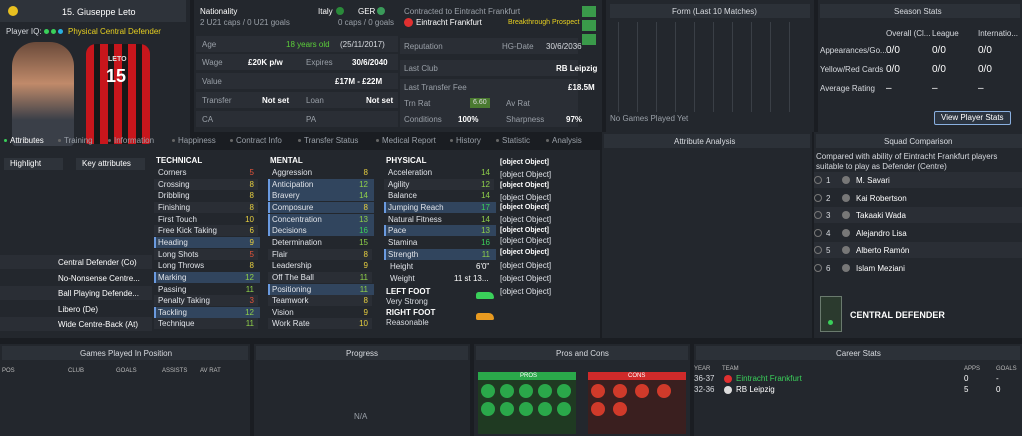 This screenshot has width=1022, height=436. What do you see at coordinates (846, 232) in the screenshot?
I see `avatar` at bounding box center [846, 232].